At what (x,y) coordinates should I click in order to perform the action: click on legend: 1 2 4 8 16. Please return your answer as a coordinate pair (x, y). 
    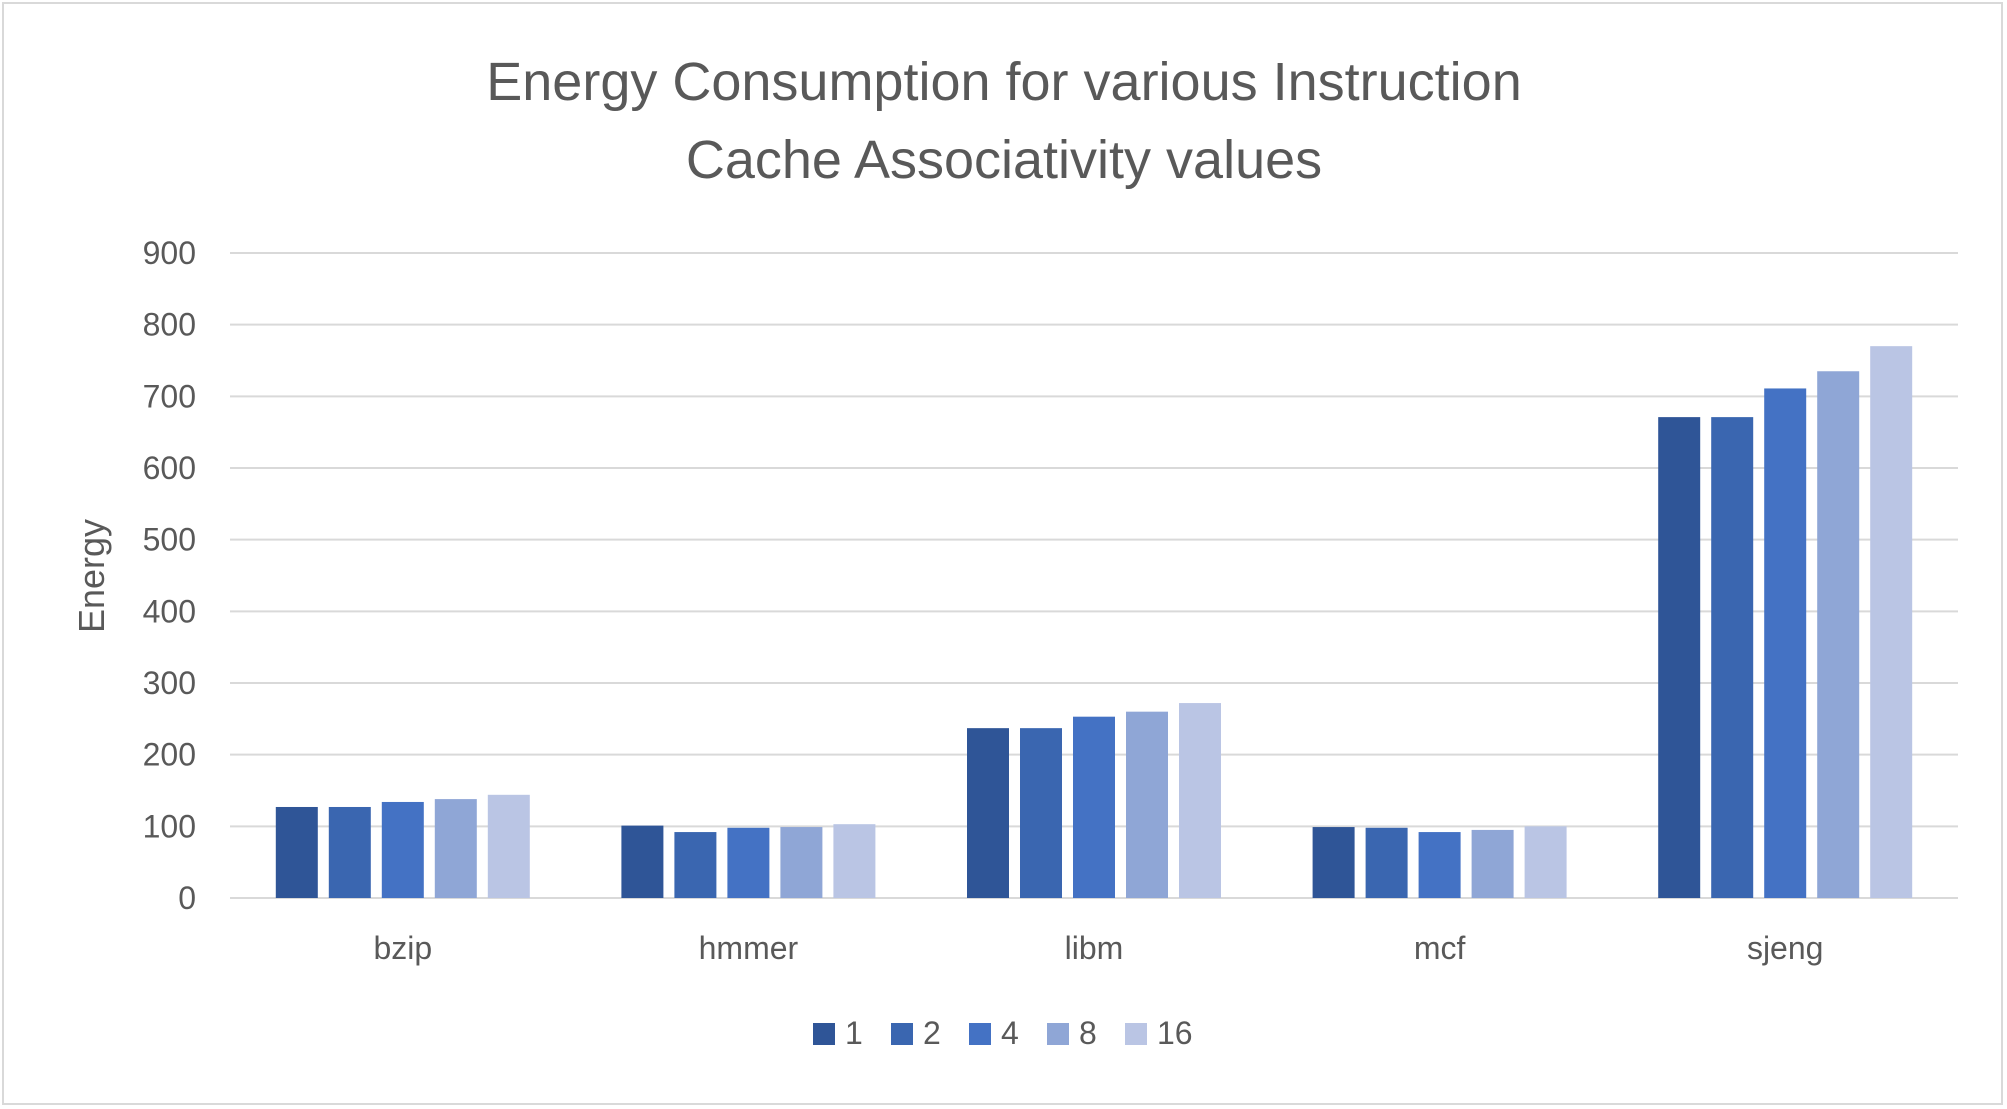
    Looking at the image, I should click on (1003, 1033).